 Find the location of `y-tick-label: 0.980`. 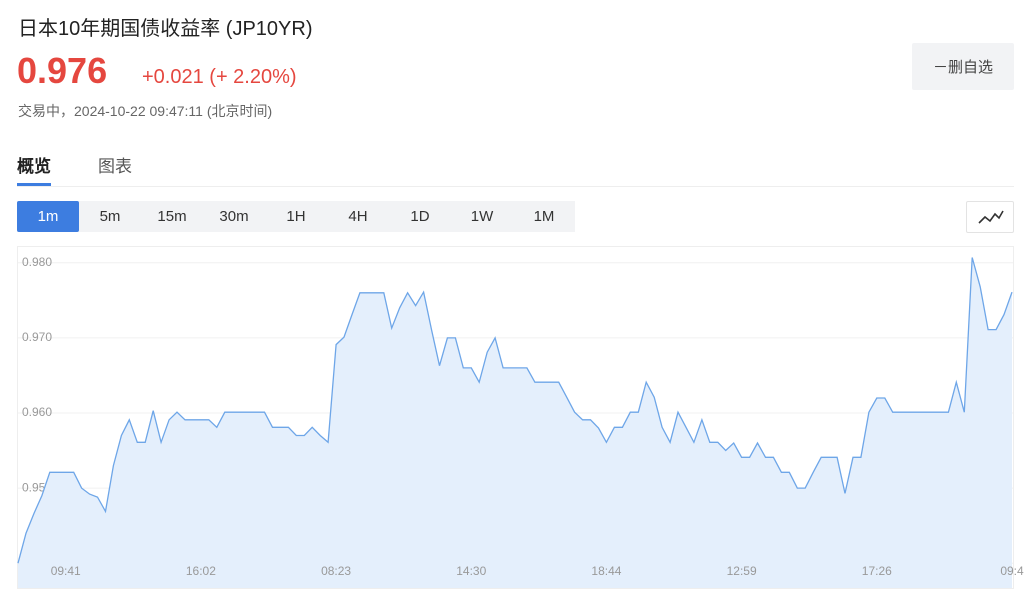

y-tick-label: 0.980 is located at coordinates (37, 262).